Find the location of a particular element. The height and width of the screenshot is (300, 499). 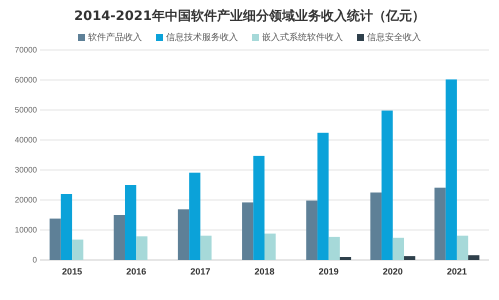

y-tick-label: 50000 is located at coordinates (26, 110).